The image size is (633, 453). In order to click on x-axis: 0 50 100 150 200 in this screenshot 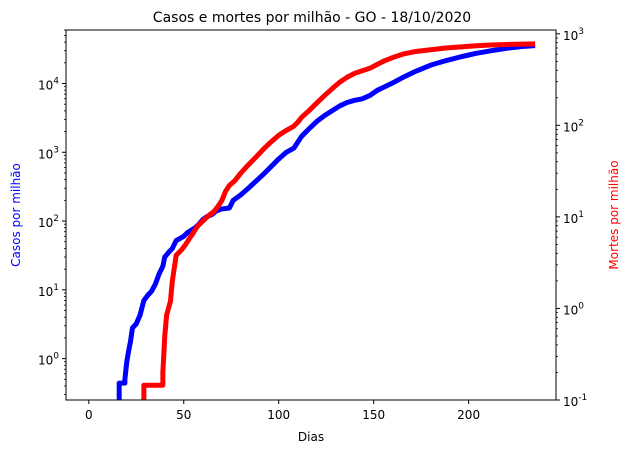, I will do `click(282, 411)`.